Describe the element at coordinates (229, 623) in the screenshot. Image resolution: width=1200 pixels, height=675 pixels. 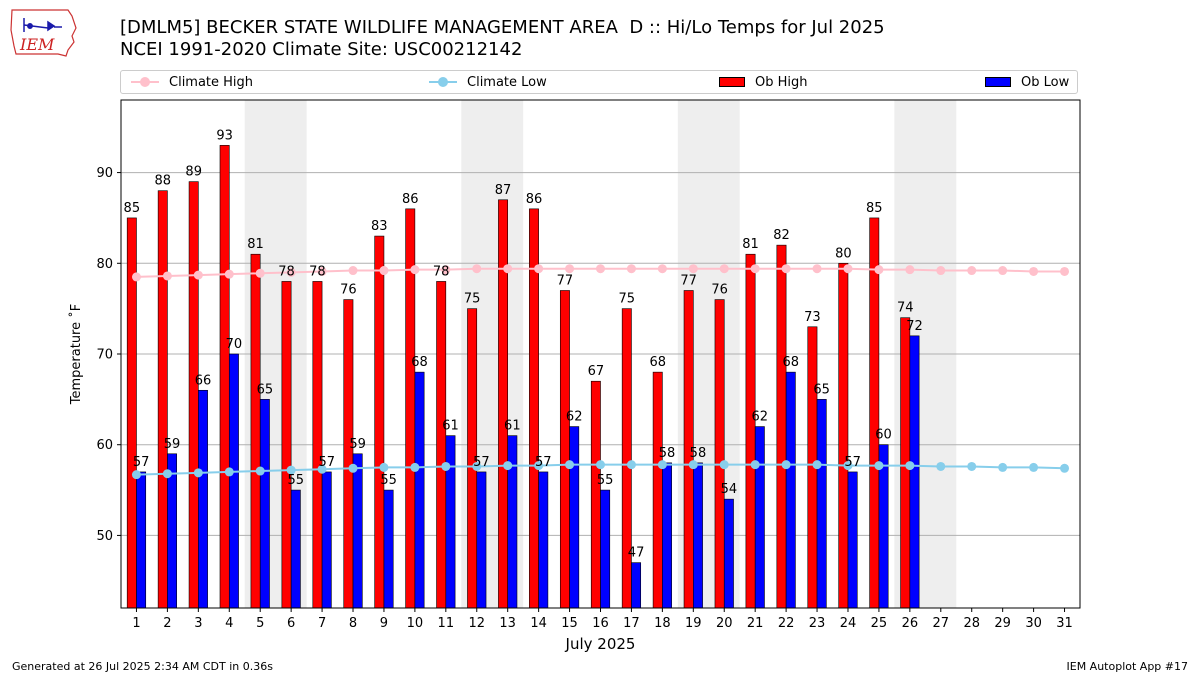
I see `x-tick-label-4: 4` at that location.